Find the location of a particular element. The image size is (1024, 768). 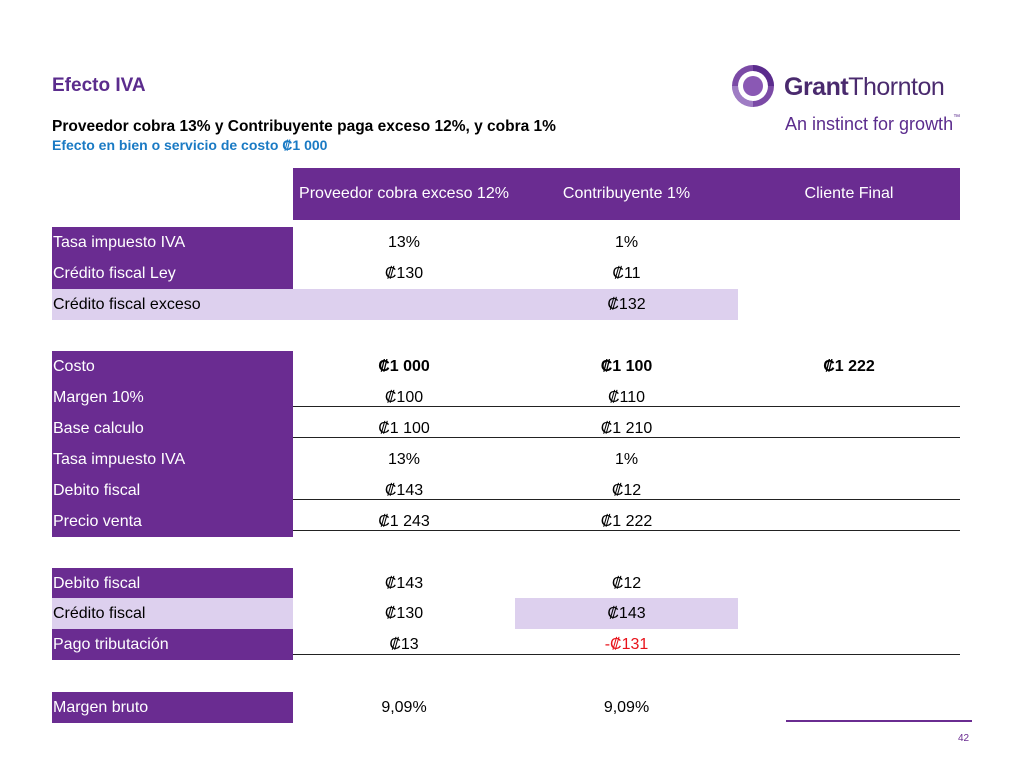

table-cell is located at coordinates (404, 304).